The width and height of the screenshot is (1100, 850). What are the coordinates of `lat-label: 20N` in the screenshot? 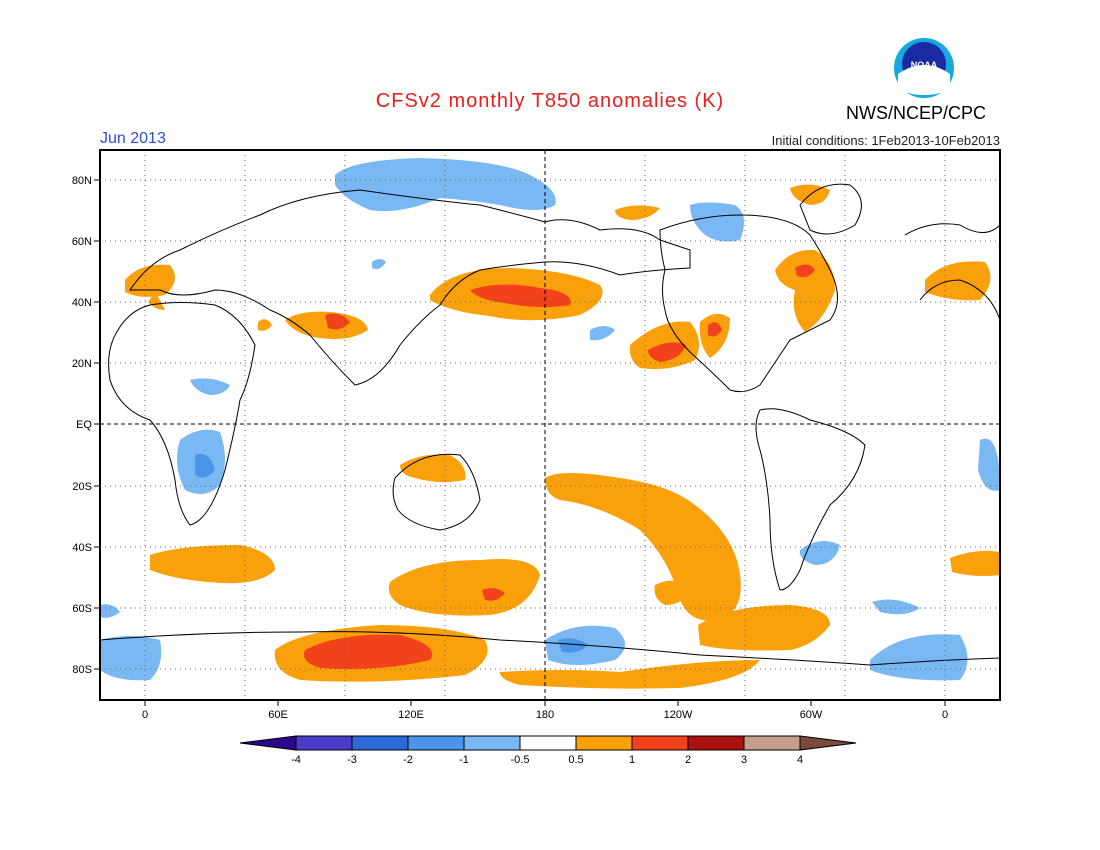 It's located at (82, 364).